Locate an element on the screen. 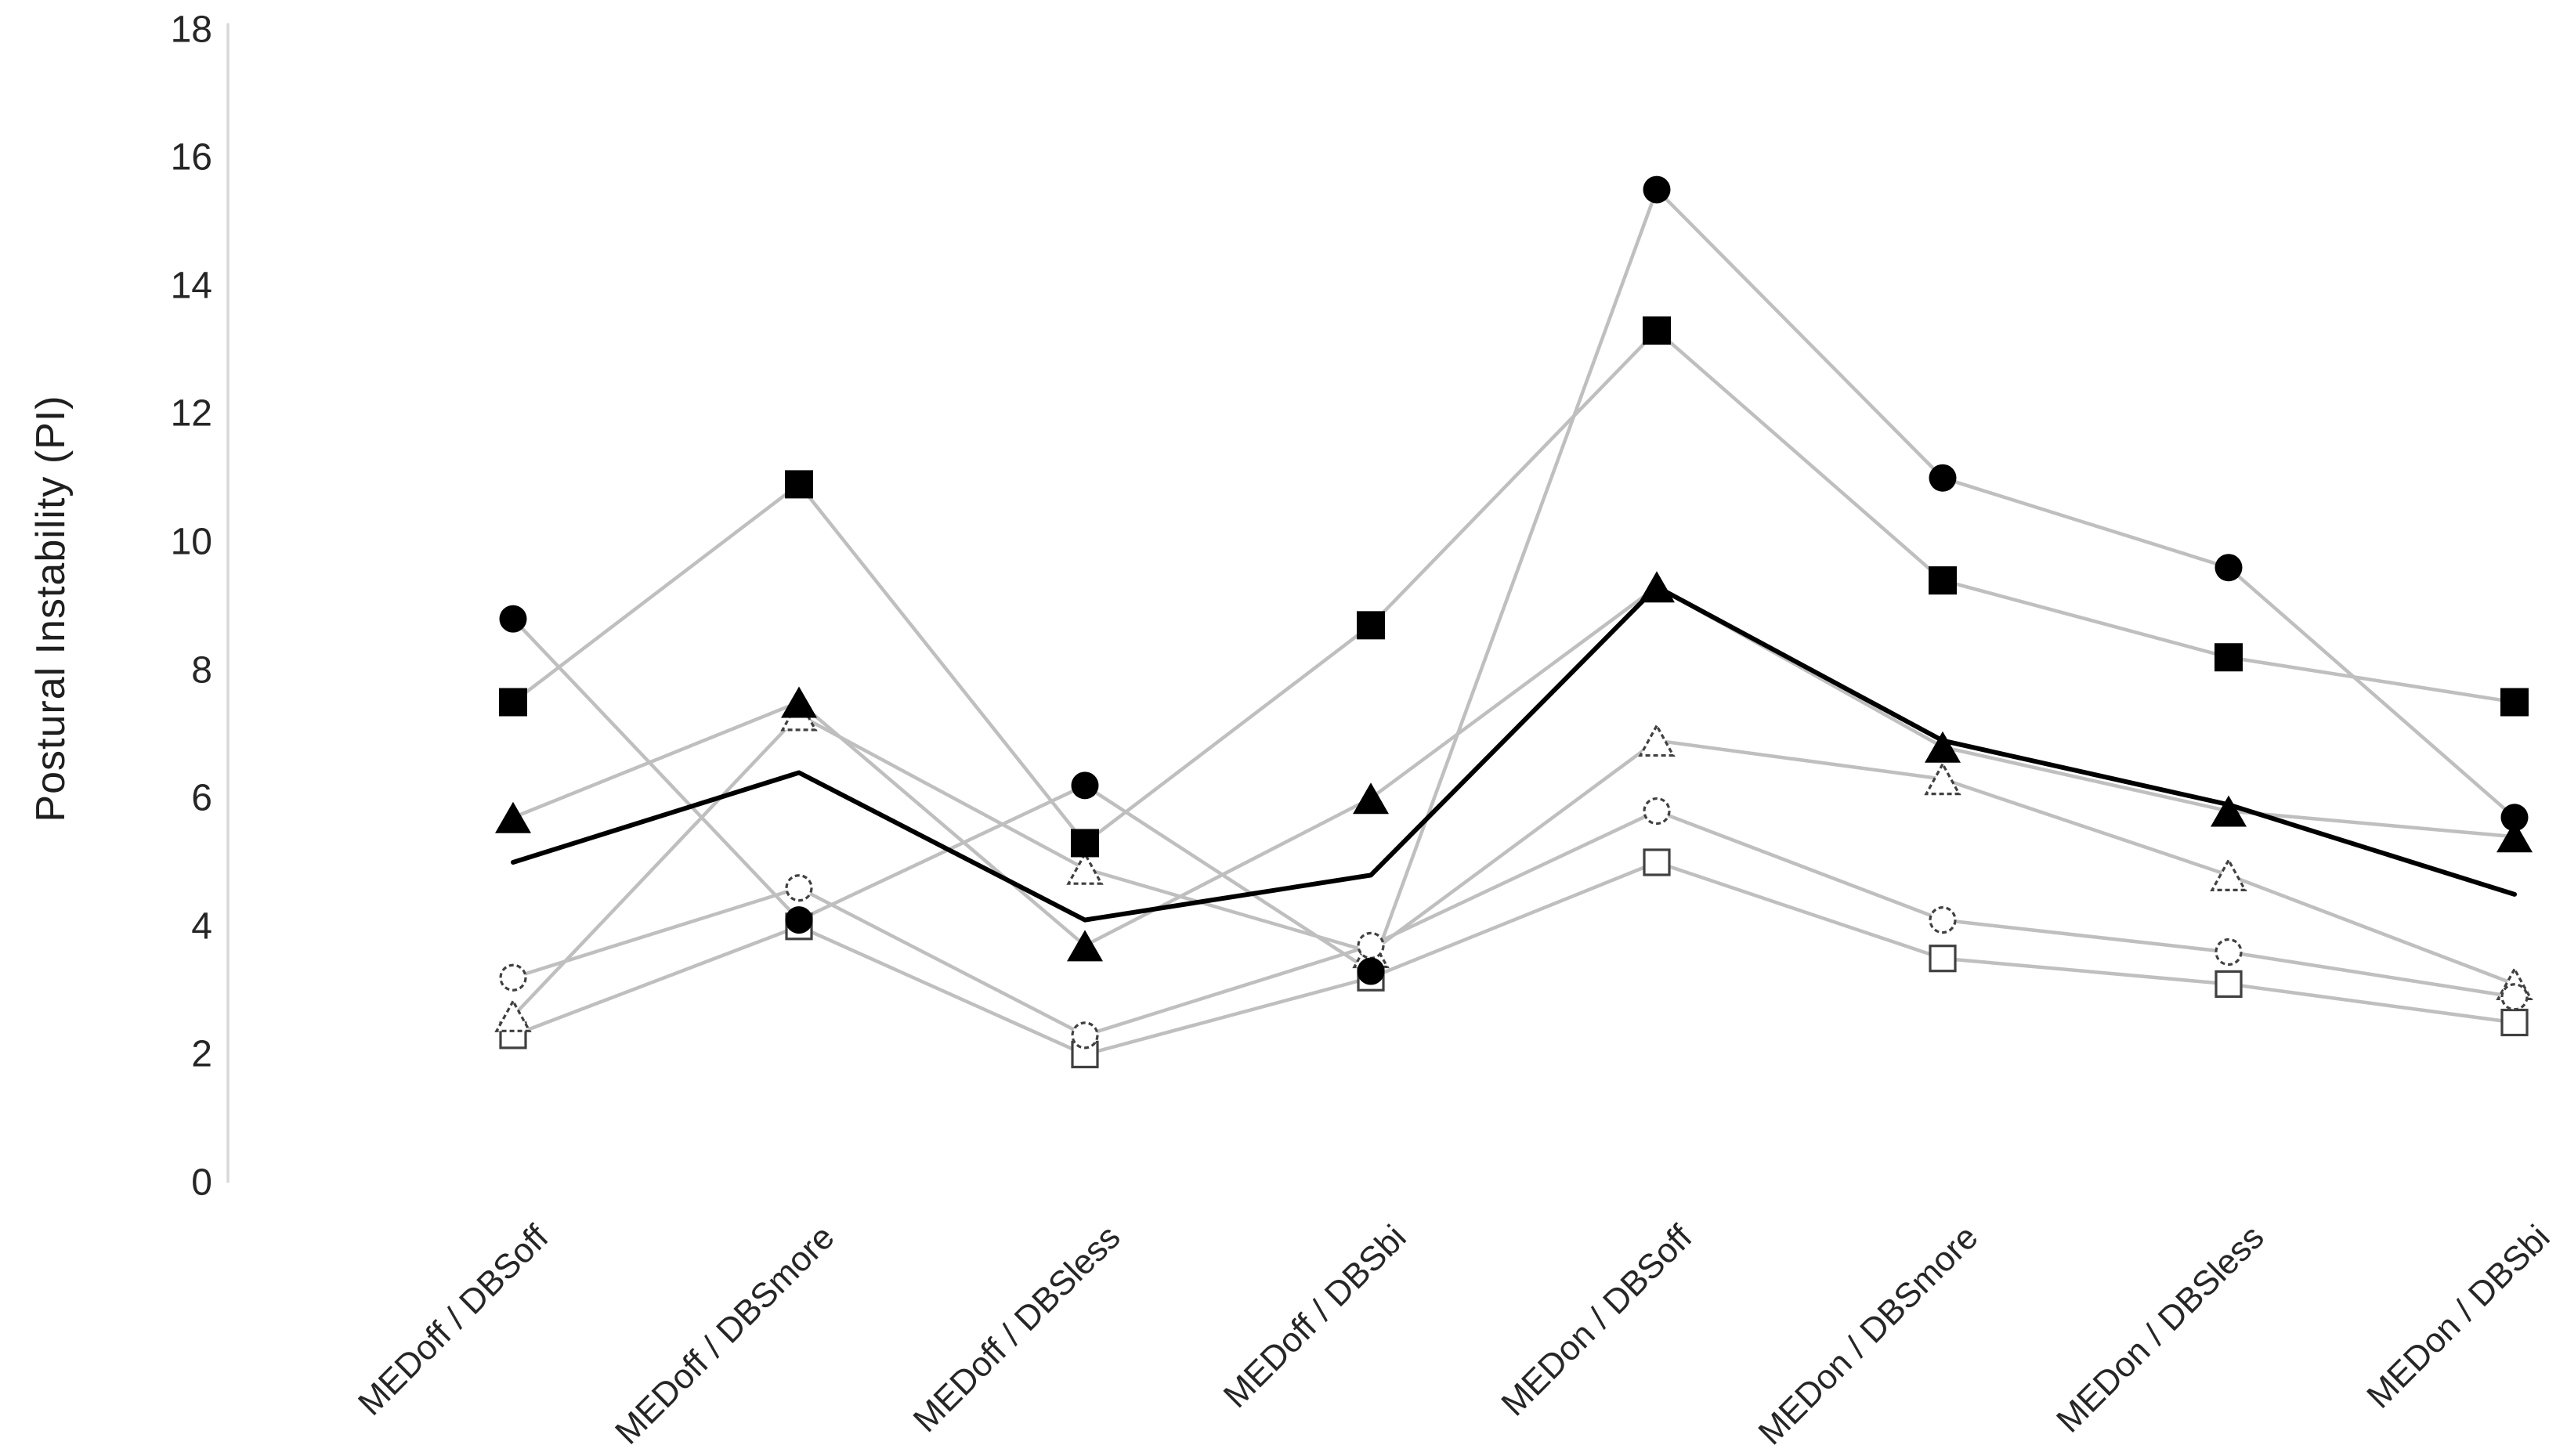 Image resolution: width=2567 pixels, height=1456 pixels. y-tick-label-10: 10 is located at coordinates (191, 542).